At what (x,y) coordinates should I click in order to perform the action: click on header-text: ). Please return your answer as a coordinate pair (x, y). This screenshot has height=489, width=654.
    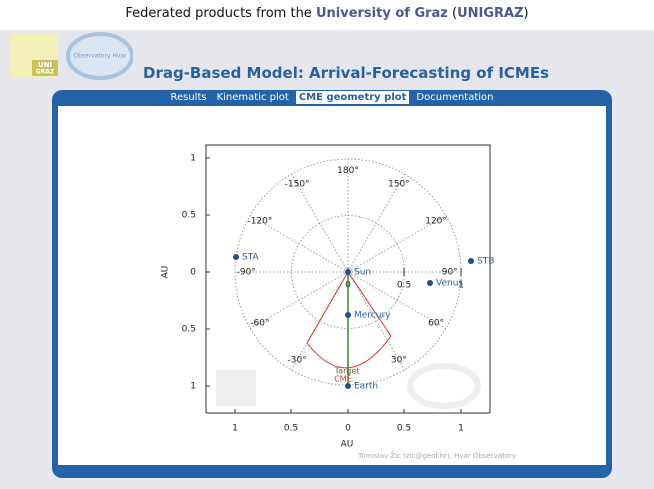
    Looking at the image, I should click on (526, 13).